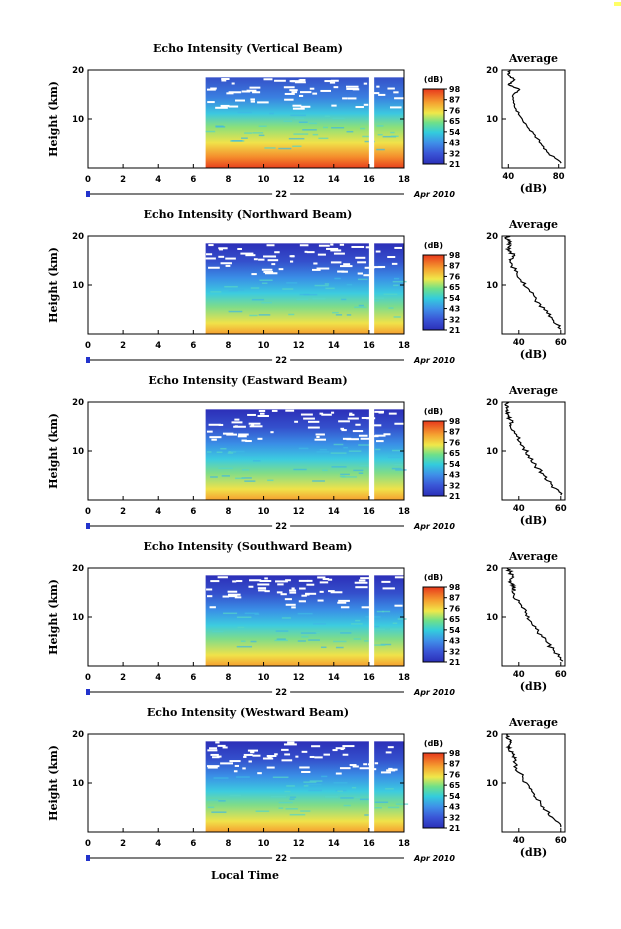  Describe the element at coordinates (492, 403) in the screenshot. I see `inset-y-tick-label: 20` at that location.